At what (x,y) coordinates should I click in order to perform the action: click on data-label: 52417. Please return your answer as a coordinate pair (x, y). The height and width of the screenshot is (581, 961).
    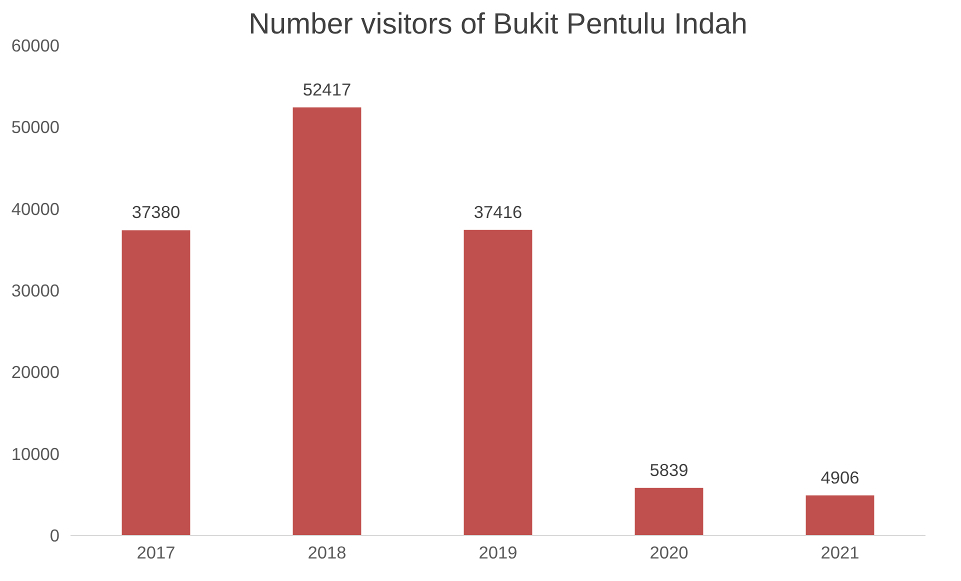
    Looking at the image, I should click on (327, 89).